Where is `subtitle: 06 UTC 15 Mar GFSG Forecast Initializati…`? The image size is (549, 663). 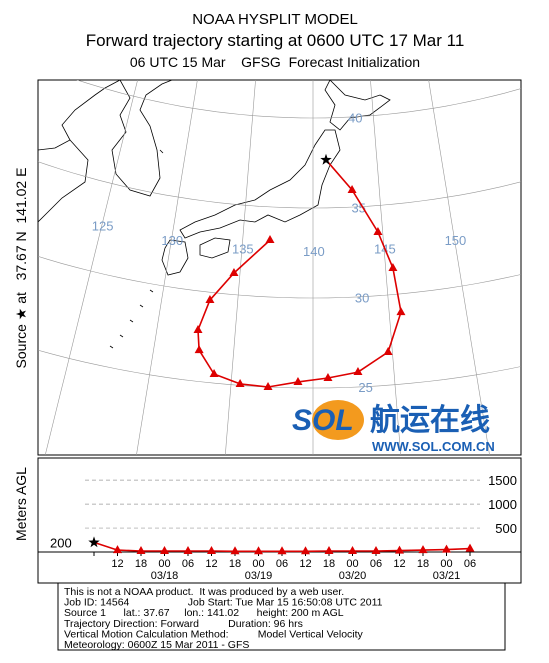
subtitle: 06 UTC 15 Mar GFSG Forecast Initializati… is located at coordinates (275, 62).